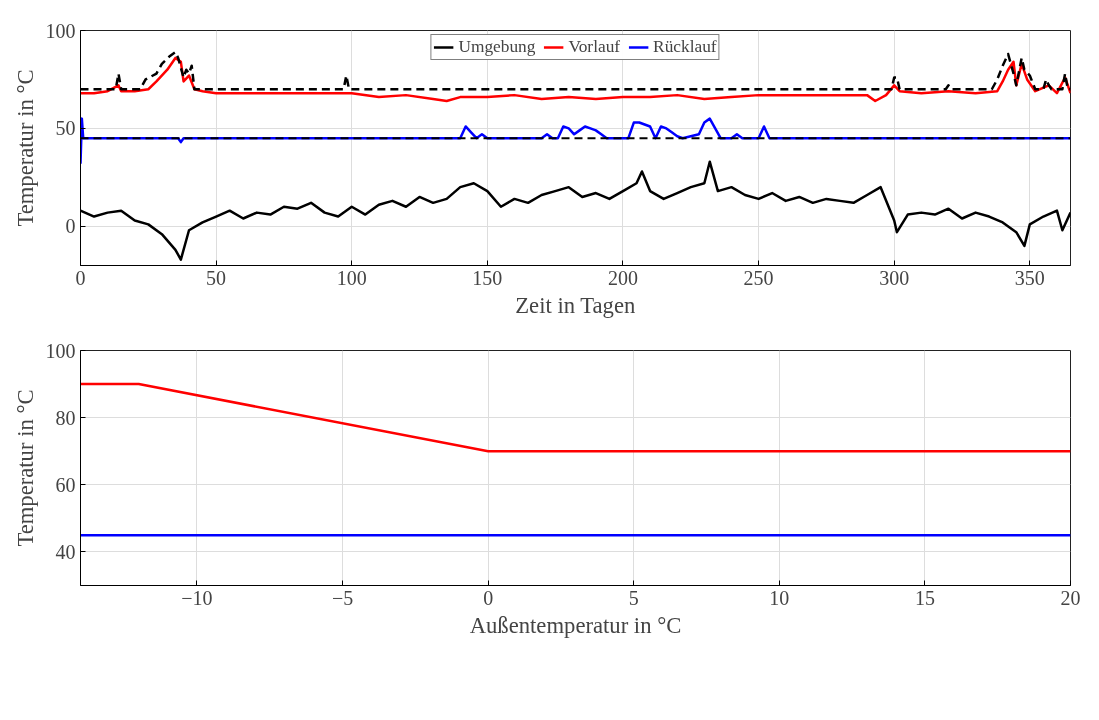  I want to click on x-tick-label: 0, so click(488, 597).